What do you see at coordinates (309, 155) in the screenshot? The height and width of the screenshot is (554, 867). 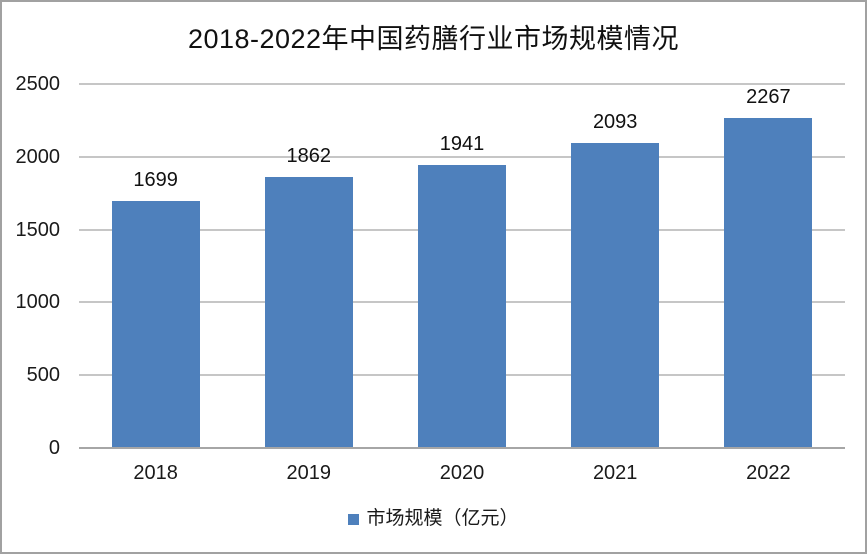 I see `bar-value-label: 1862` at bounding box center [309, 155].